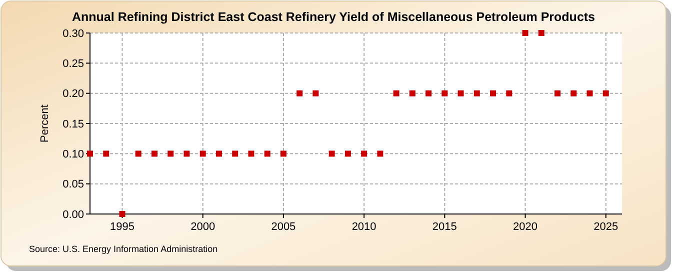  Describe the element at coordinates (203, 227) in the screenshot. I see `x-tick-label: 2000` at that location.